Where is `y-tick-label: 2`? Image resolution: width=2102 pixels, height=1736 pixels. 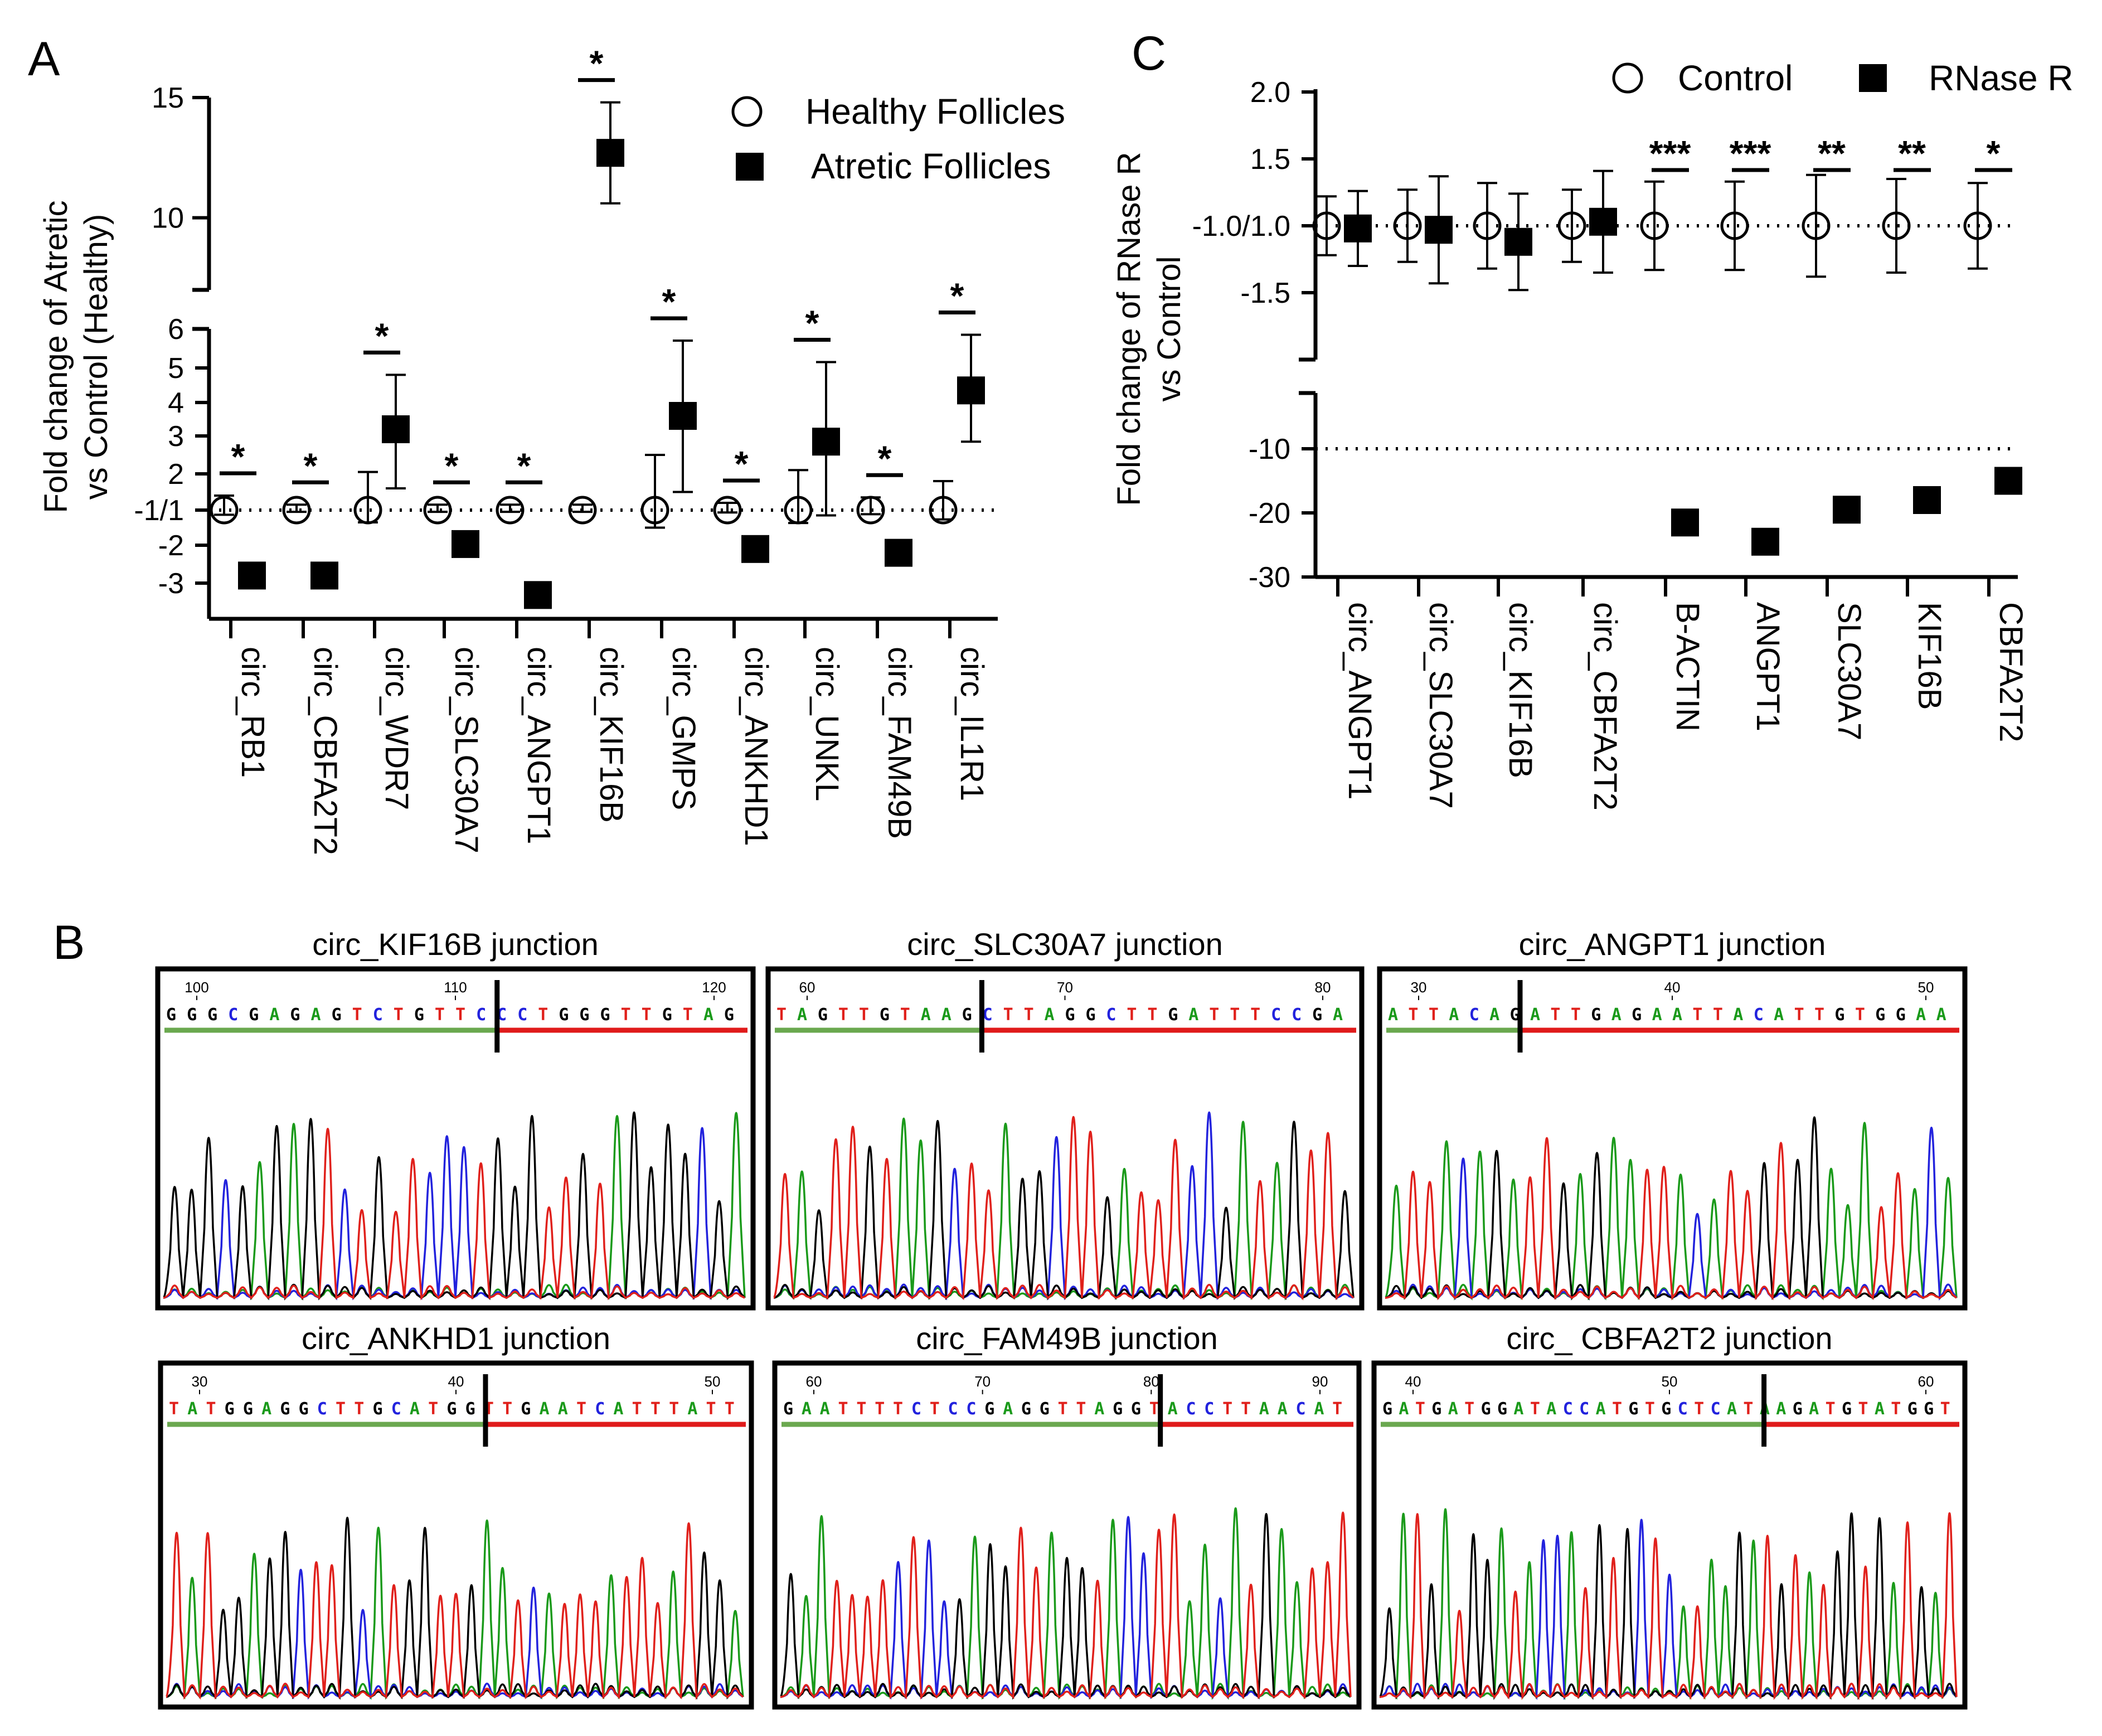 y-tick-label: 2 is located at coordinates (176, 475).